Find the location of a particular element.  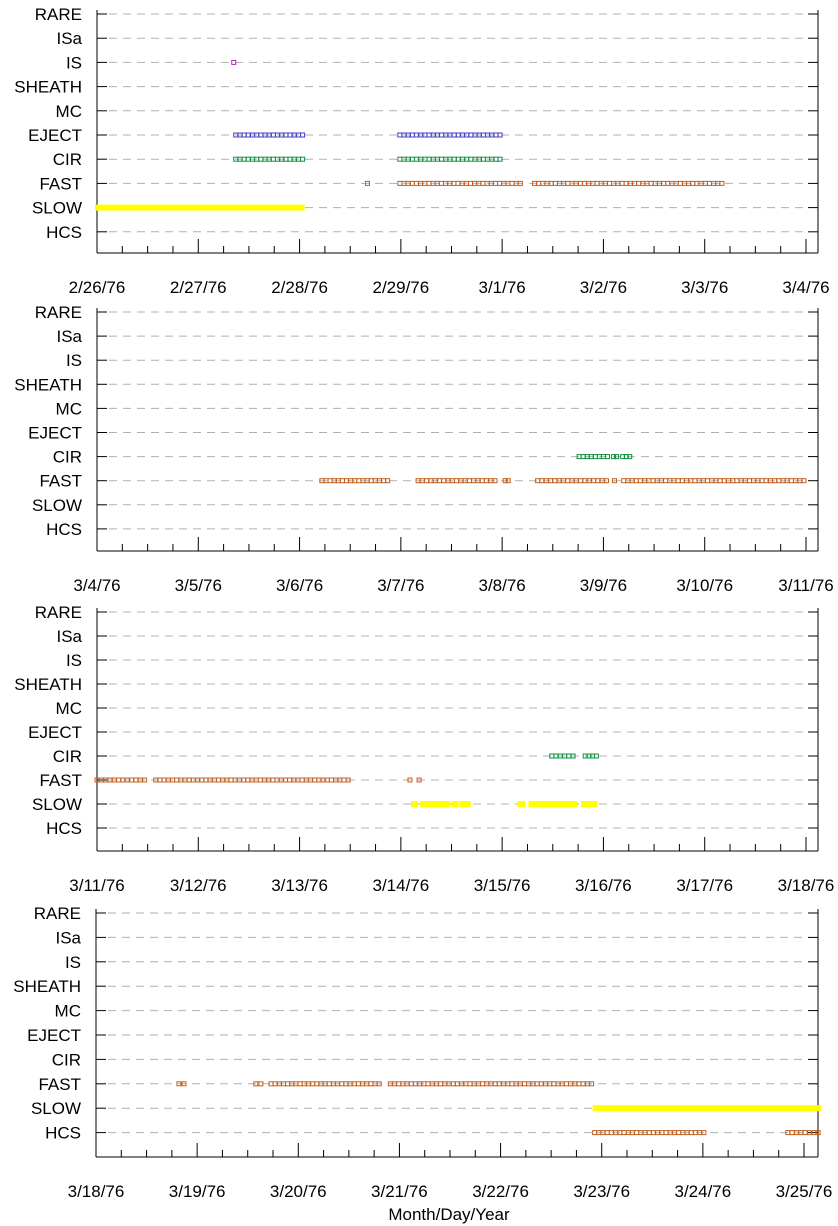

x-tick-label: 2/26/76 is located at coordinates (97, 287).